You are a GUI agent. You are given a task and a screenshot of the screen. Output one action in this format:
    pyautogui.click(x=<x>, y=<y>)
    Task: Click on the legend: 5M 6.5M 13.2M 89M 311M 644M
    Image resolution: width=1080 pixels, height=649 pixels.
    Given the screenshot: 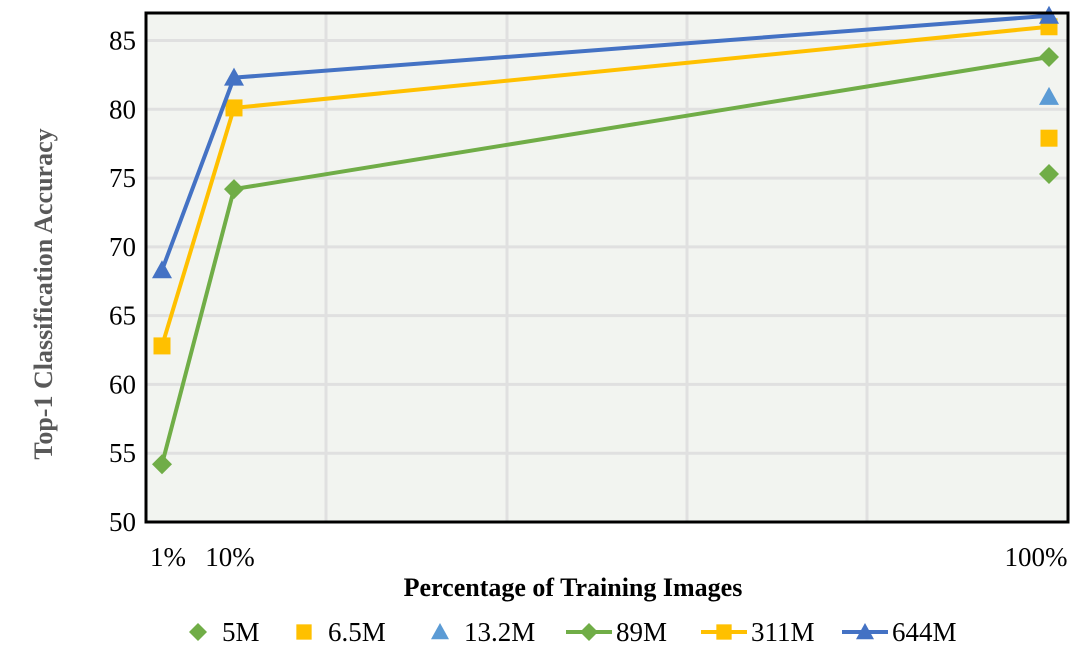 What is the action you would take?
    pyautogui.click(x=573, y=632)
    